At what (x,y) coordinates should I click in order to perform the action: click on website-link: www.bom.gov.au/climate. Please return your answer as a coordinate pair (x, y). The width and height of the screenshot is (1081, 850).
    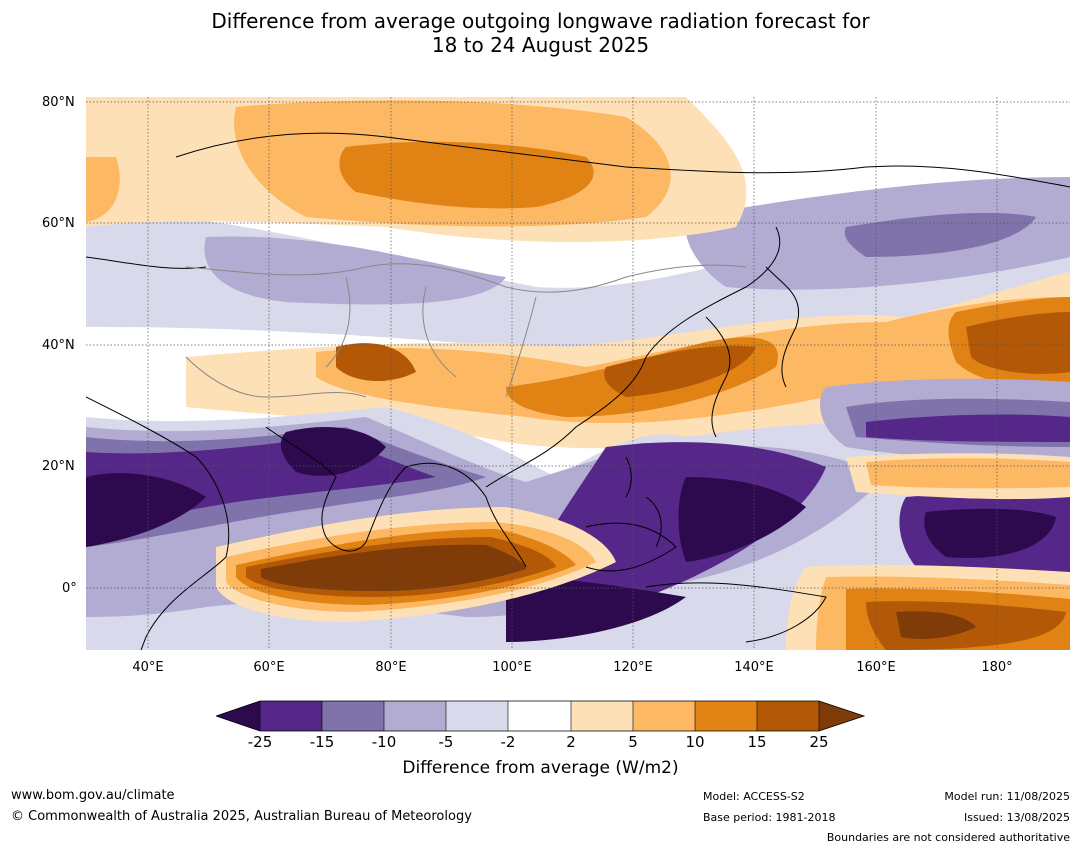
    Looking at the image, I should click on (93, 795).